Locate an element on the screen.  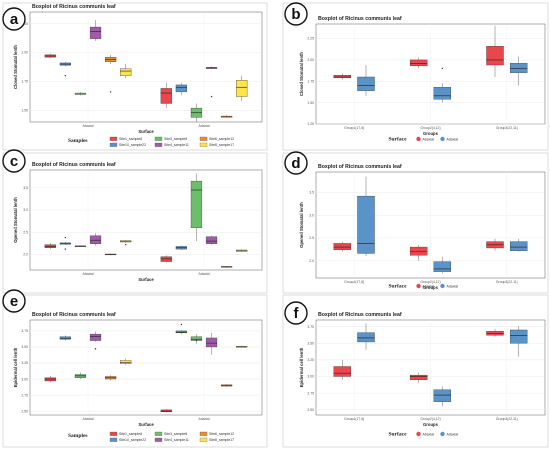
box-Site1_sample6 is located at coordinates (166, 410).